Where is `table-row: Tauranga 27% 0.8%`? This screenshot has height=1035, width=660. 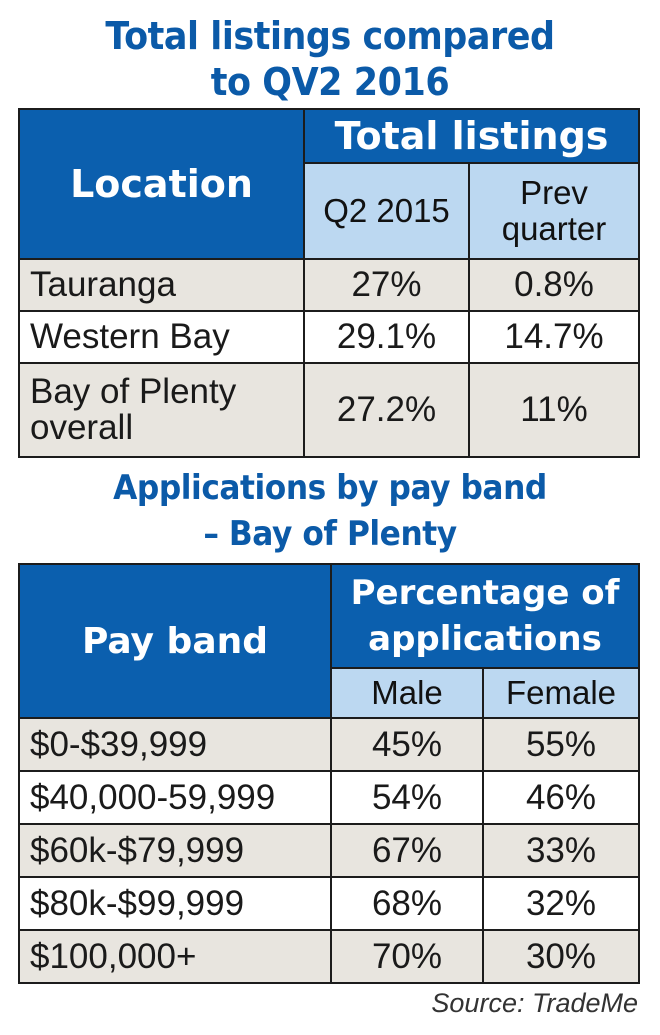
table-row: Tauranga 27% 0.8% is located at coordinates (329, 285).